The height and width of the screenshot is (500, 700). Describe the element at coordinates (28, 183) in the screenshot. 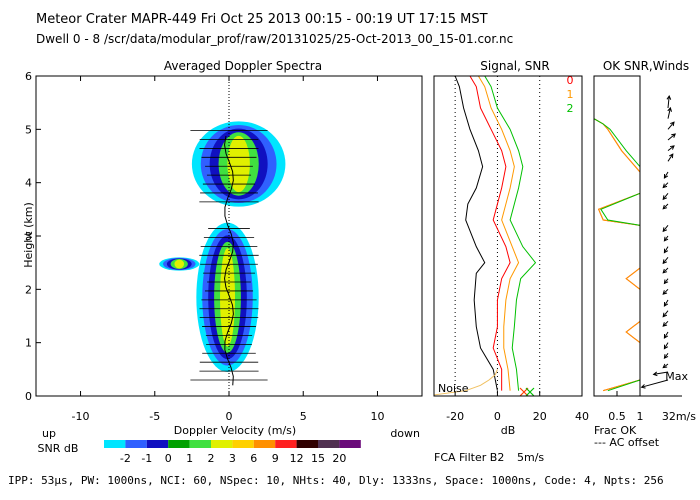

I see `doppler-ytick-label: 4` at that location.